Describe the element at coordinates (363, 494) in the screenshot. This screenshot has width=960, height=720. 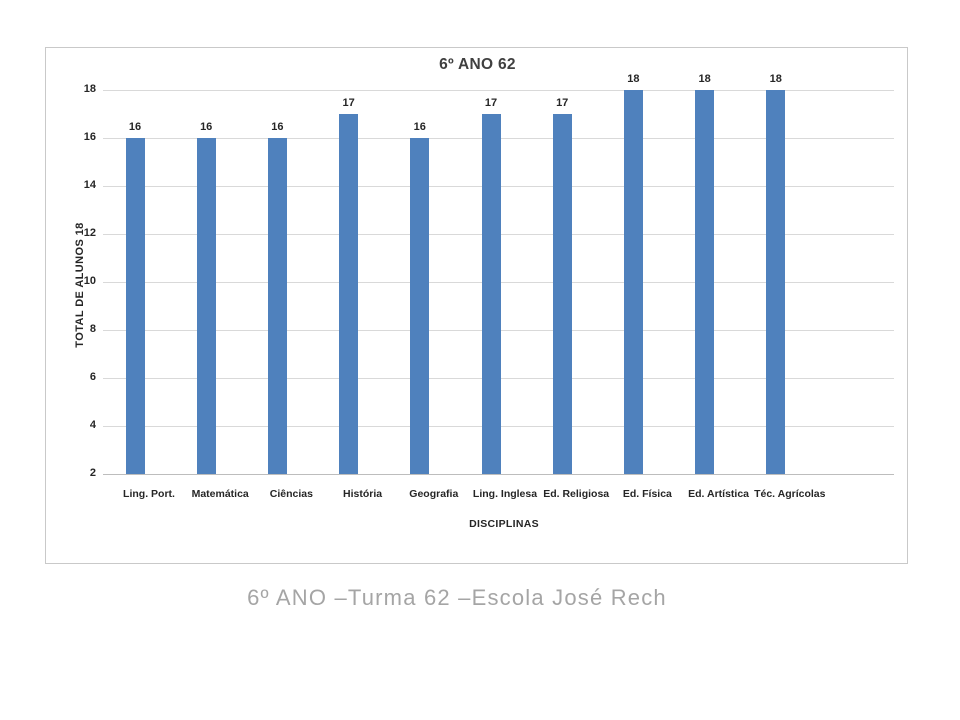
I see `x-tick-label: História` at that location.